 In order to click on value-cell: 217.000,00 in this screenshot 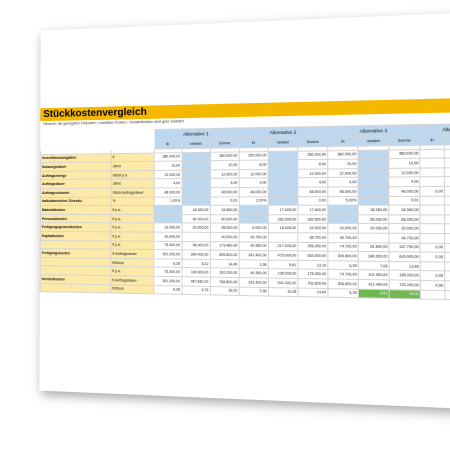, I will do `click(283, 246)`.